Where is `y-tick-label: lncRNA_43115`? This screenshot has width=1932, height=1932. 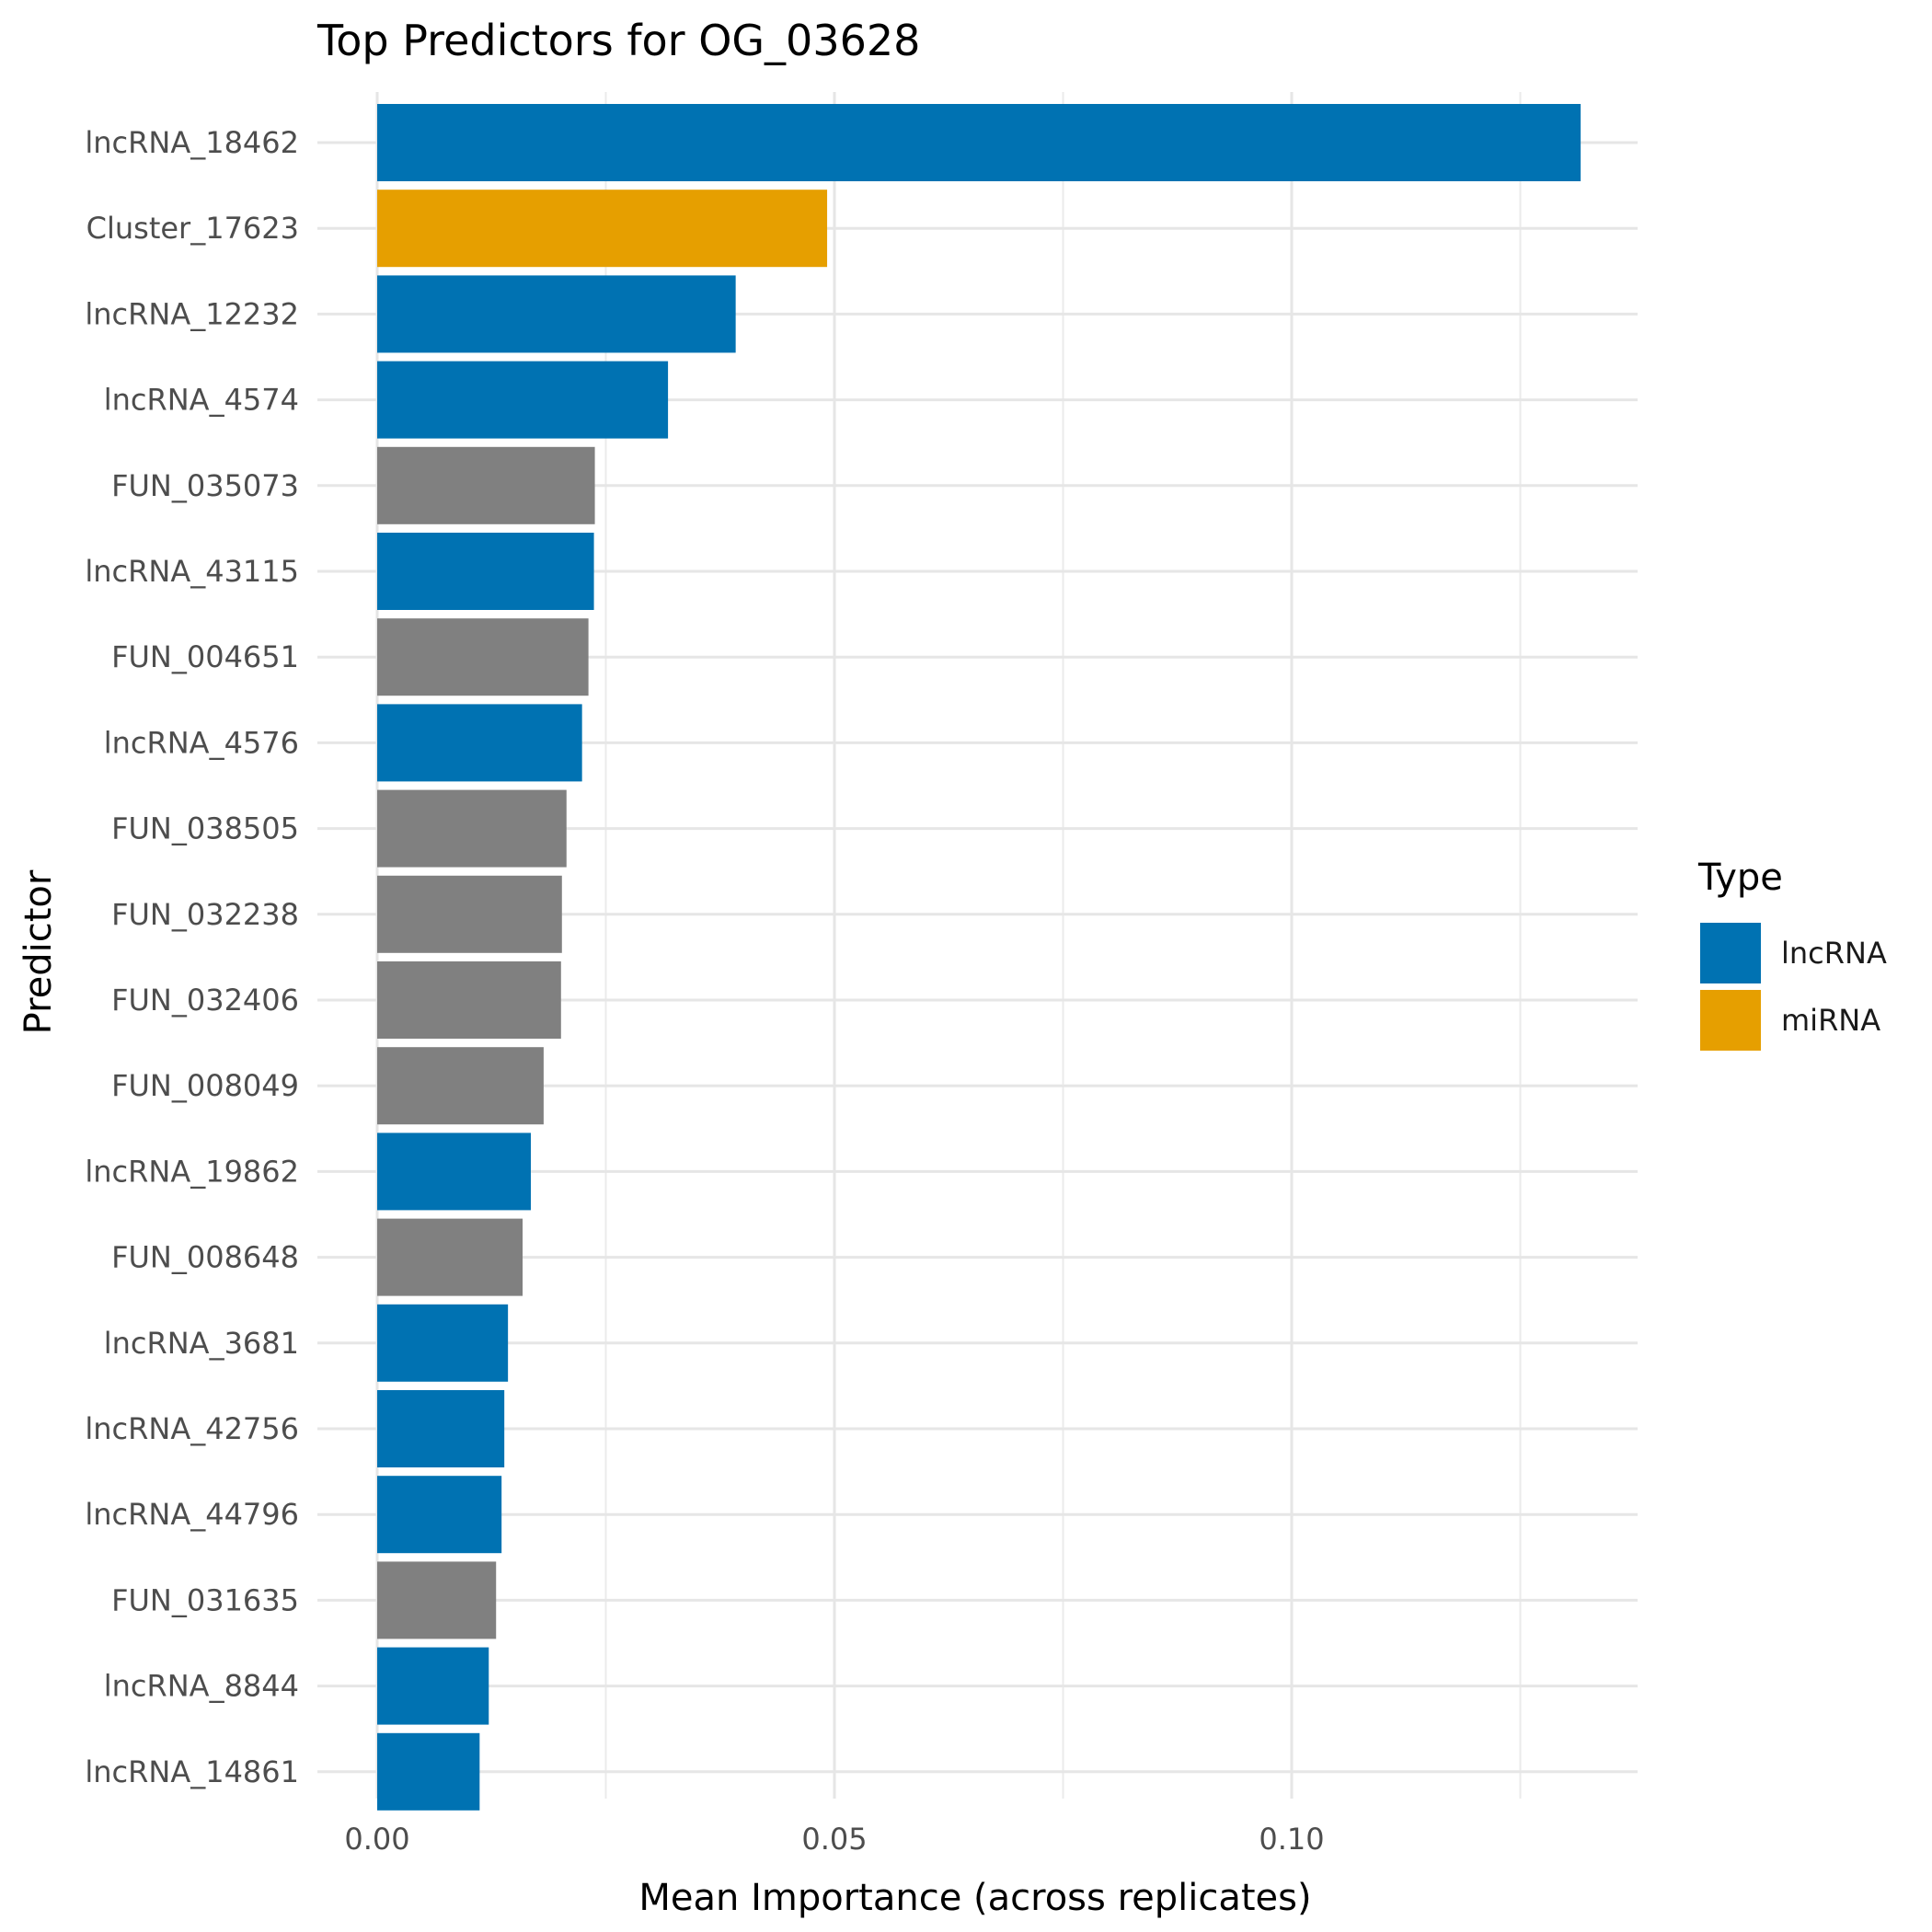 y-tick-label: lncRNA_43115 is located at coordinates (192, 571).